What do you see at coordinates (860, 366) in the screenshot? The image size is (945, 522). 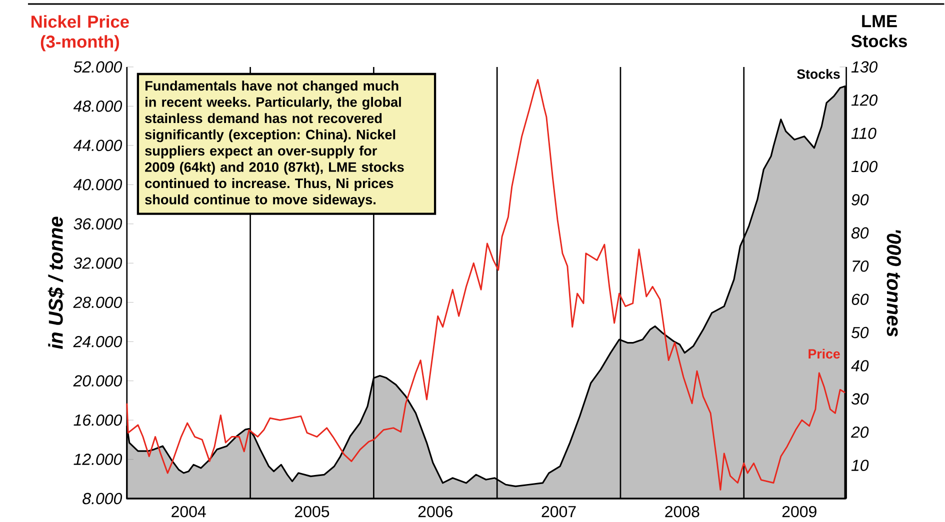 I see `y2-tick-label: 40` at bounding box center [860, 366].